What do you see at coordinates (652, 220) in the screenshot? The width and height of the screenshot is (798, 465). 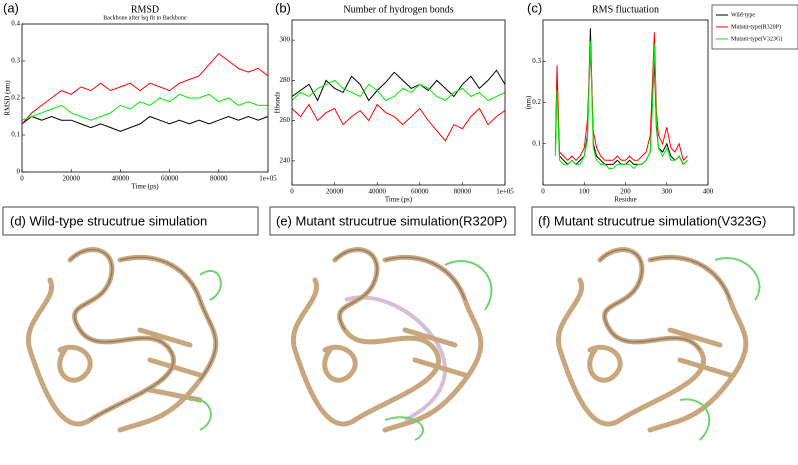 I see `panel-title: (f) Mutant strucutrue simulation(V323G)` at bounding box center [652, 220].